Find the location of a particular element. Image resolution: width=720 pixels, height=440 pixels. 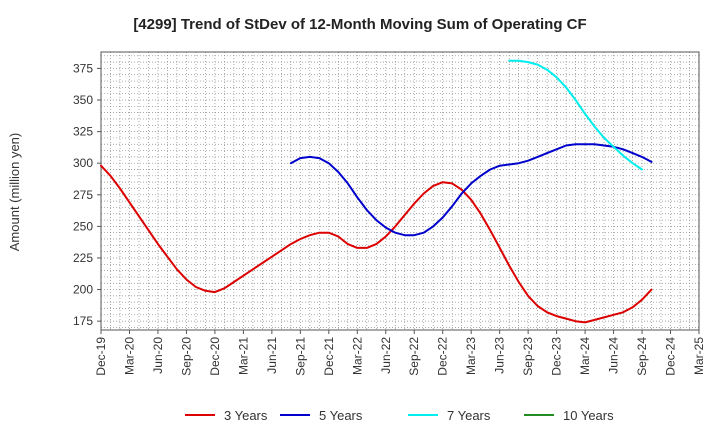

x-tick-label: Mar-20 is located at coordinates (129, 356).